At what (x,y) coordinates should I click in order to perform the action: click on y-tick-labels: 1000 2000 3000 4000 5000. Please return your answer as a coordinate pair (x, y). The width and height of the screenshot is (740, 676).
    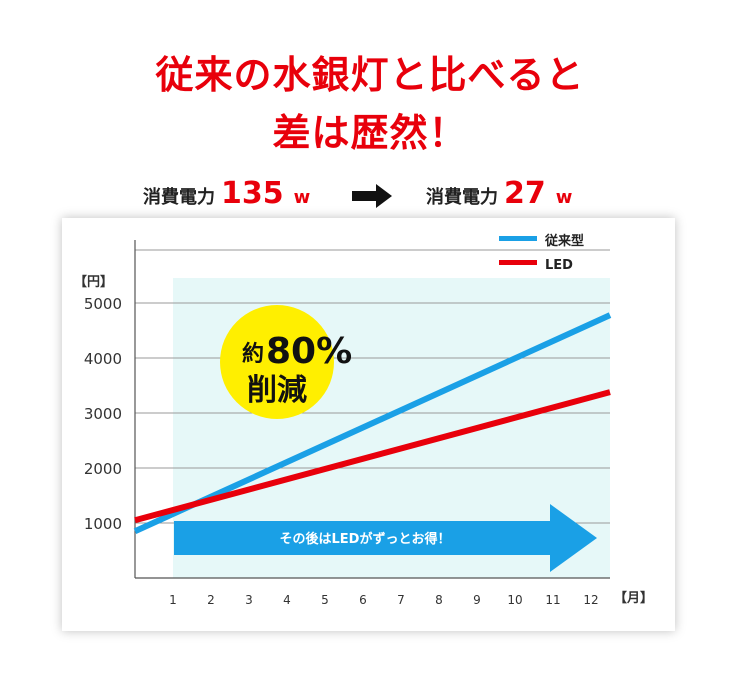
    Looking at the image, I should click on (103, 414).